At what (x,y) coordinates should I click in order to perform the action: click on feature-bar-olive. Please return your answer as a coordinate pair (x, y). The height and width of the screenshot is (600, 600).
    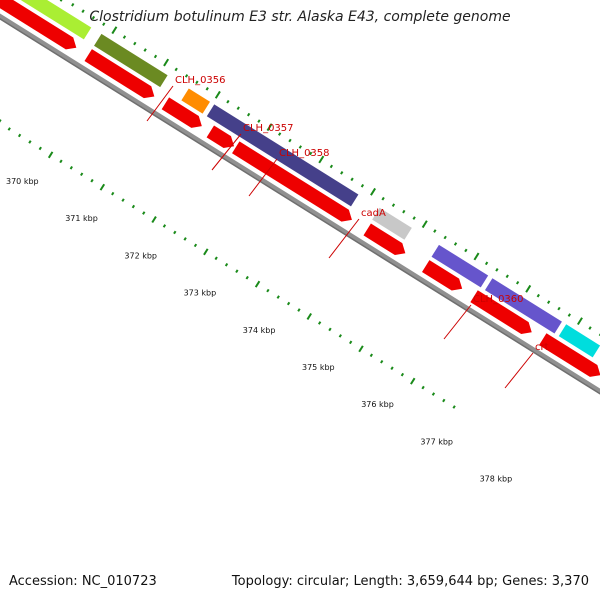
    Looking at the image, I should click on (131, 60).